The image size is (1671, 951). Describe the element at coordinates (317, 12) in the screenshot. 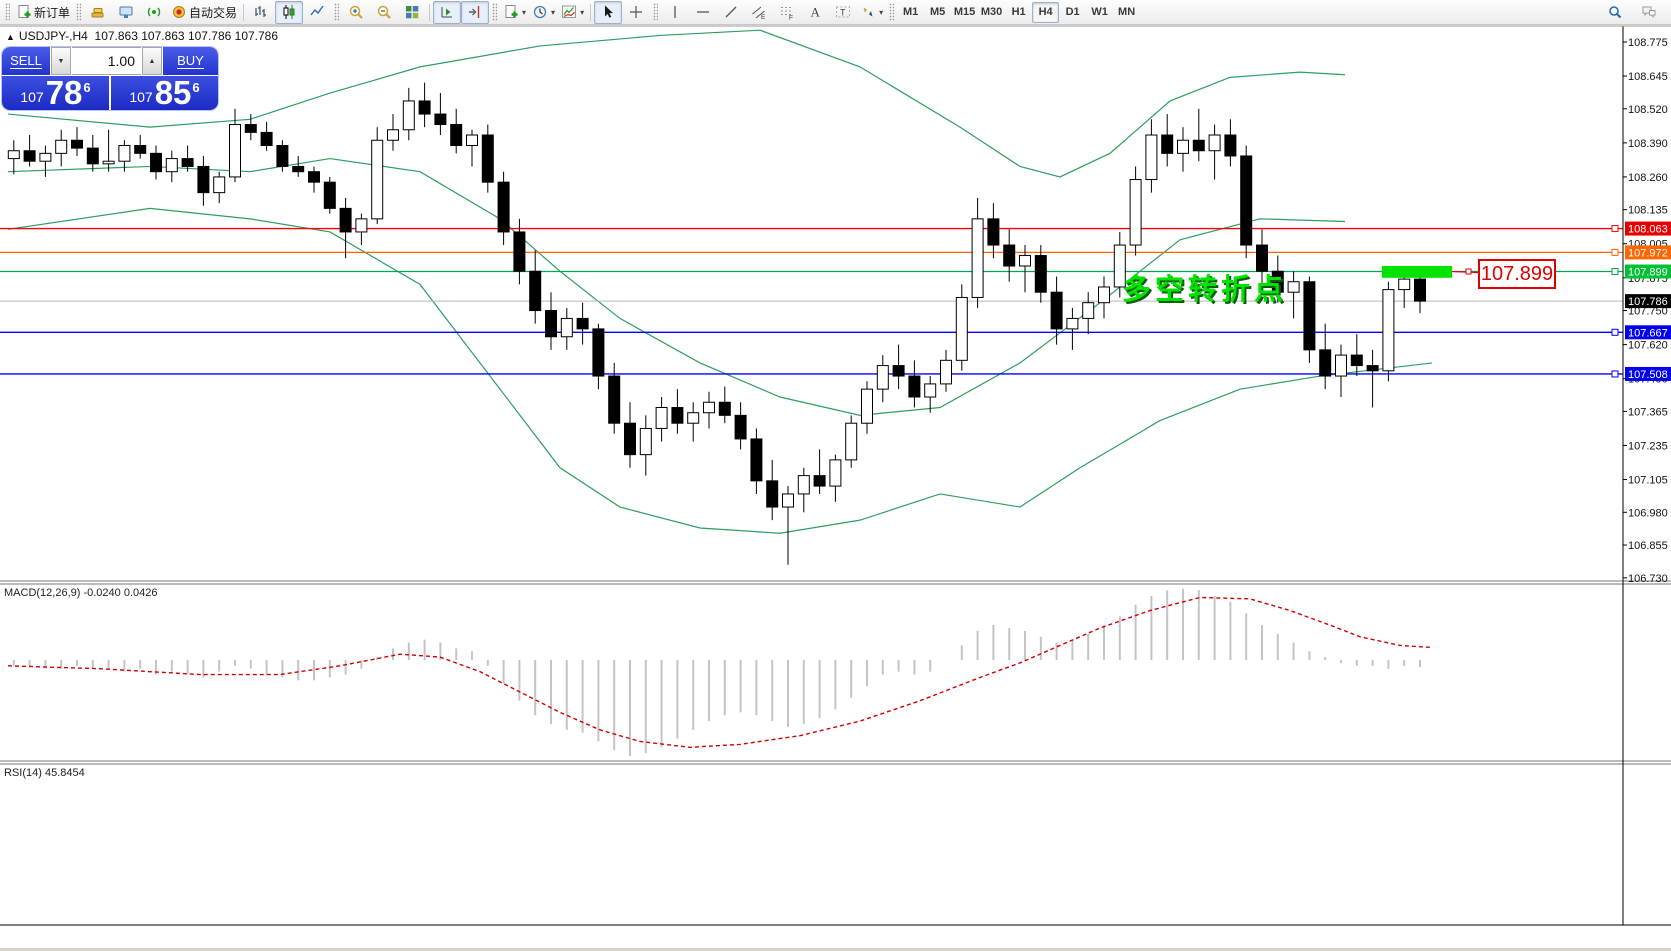

I see `line-chart-button` at that location.